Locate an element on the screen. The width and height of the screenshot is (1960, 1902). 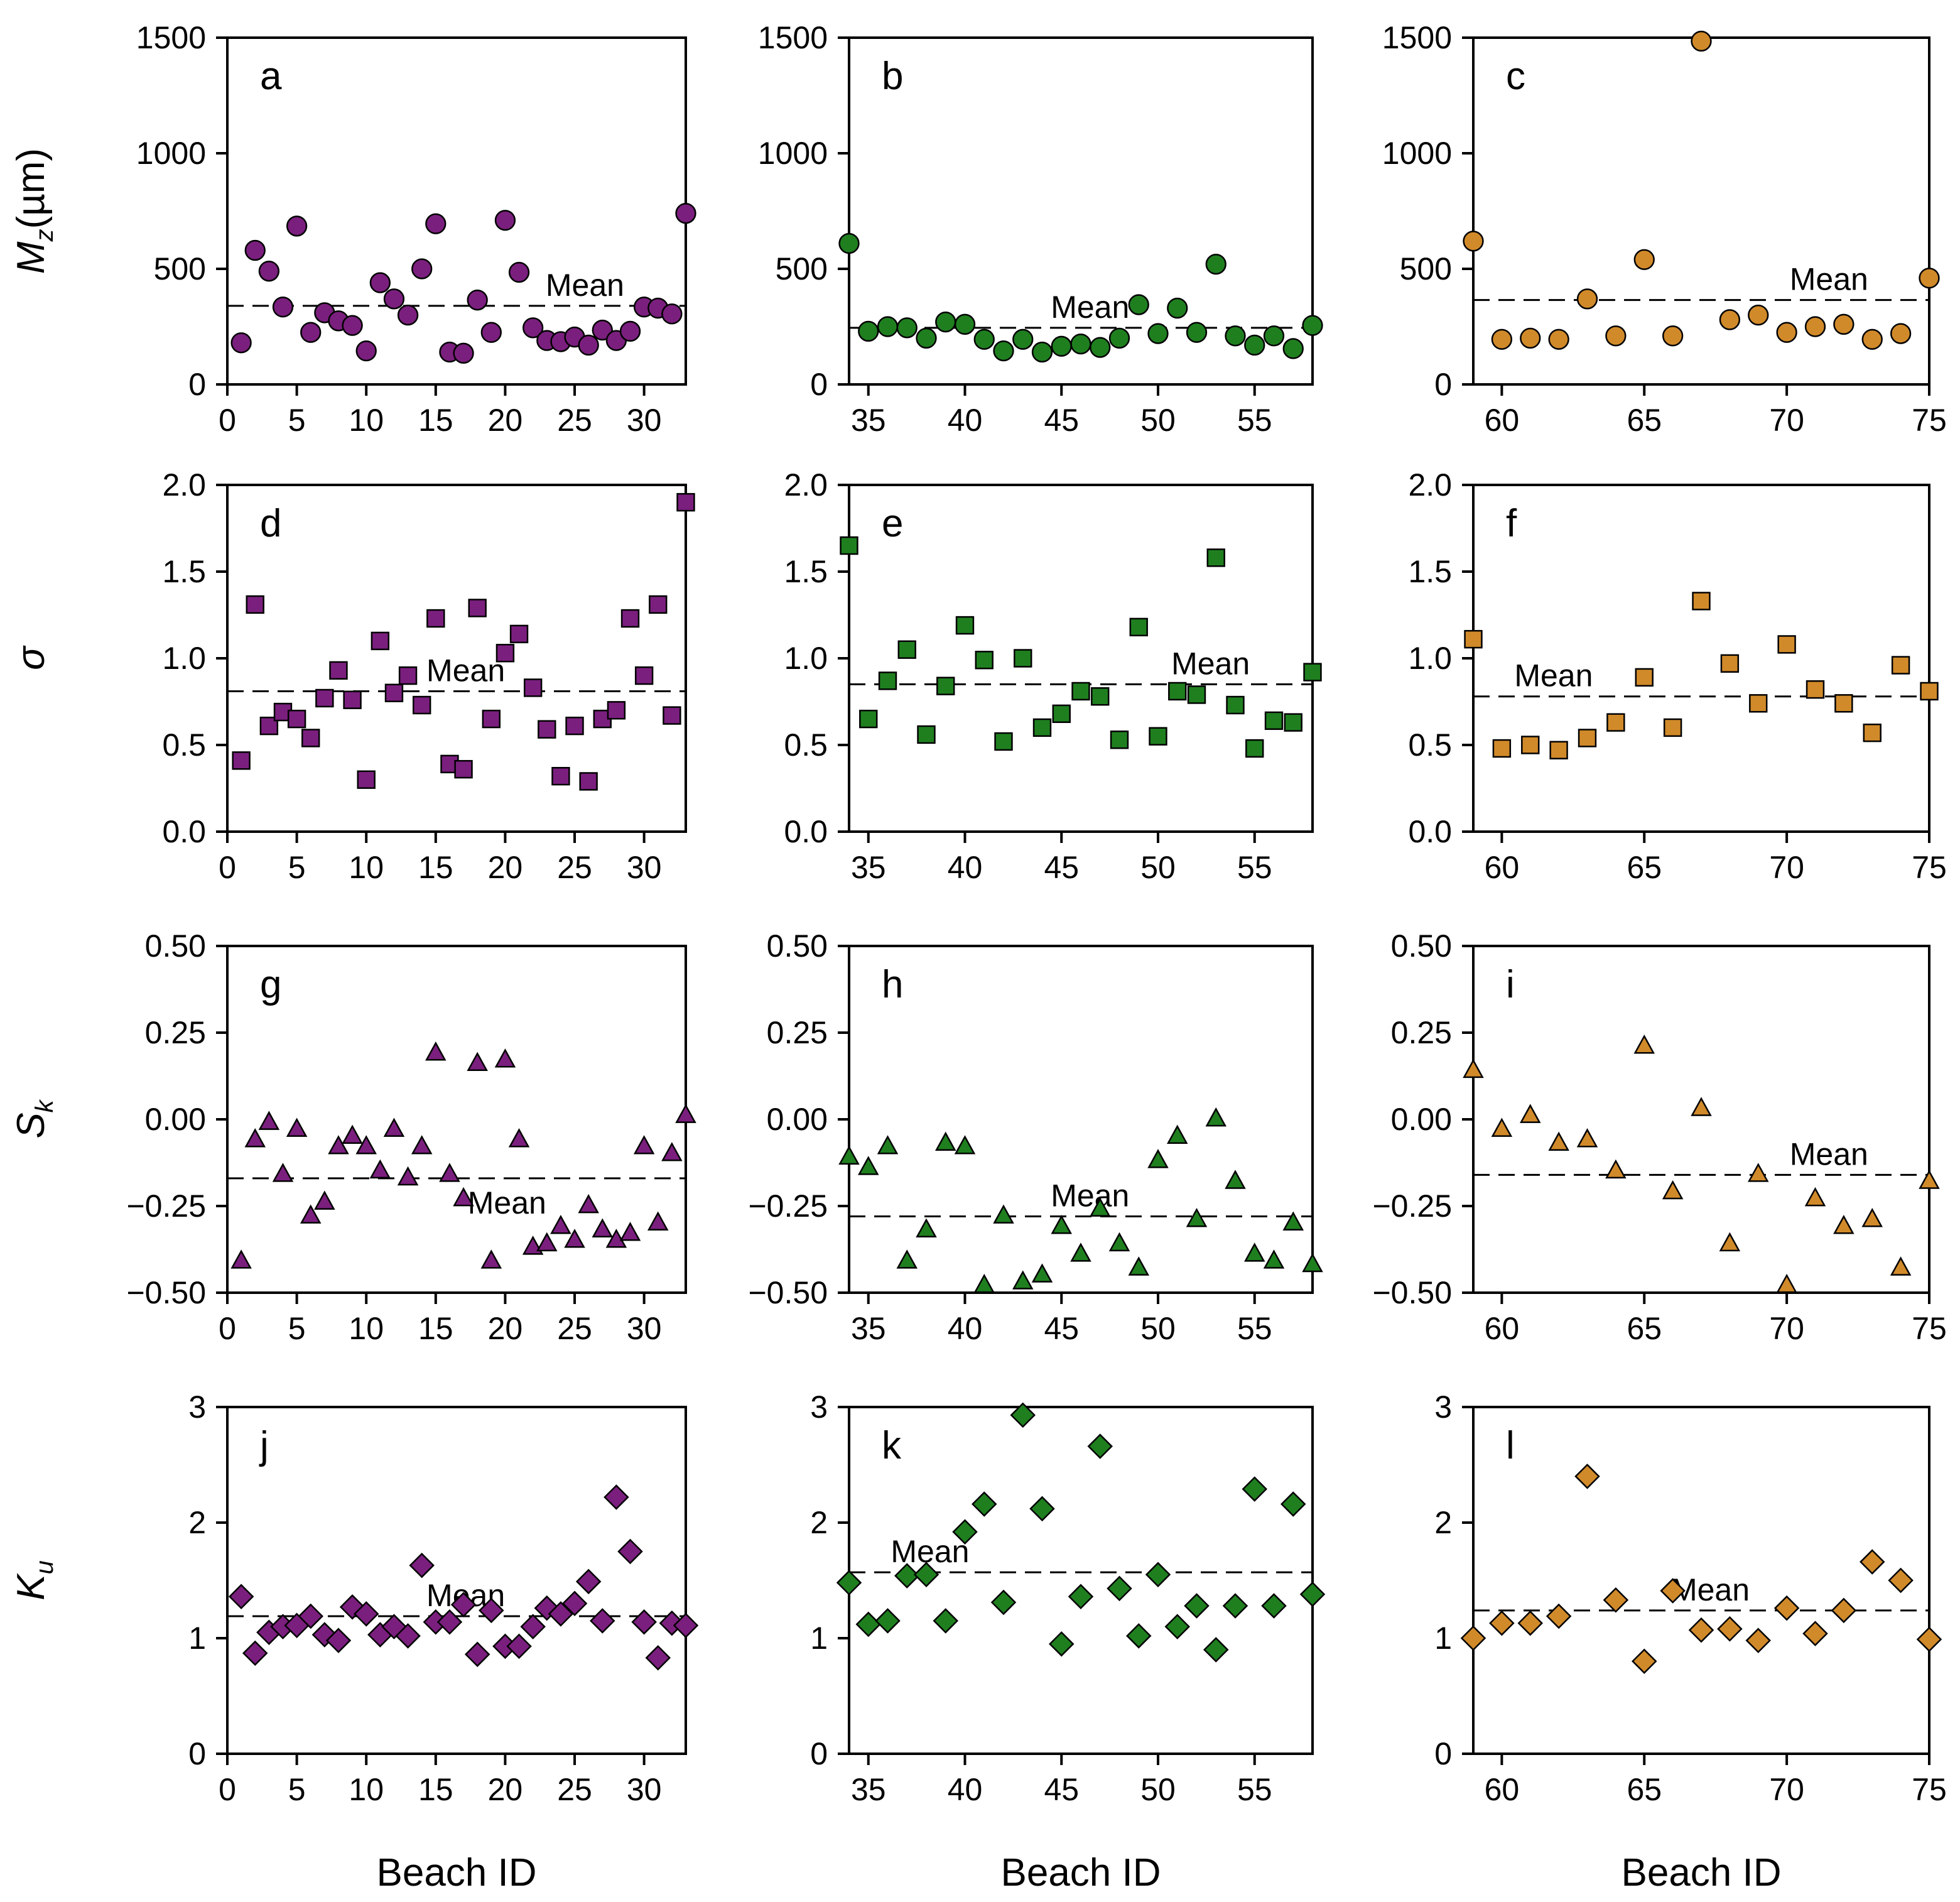
y-tick-label: 0 is located at coordinates (1443, 1754).